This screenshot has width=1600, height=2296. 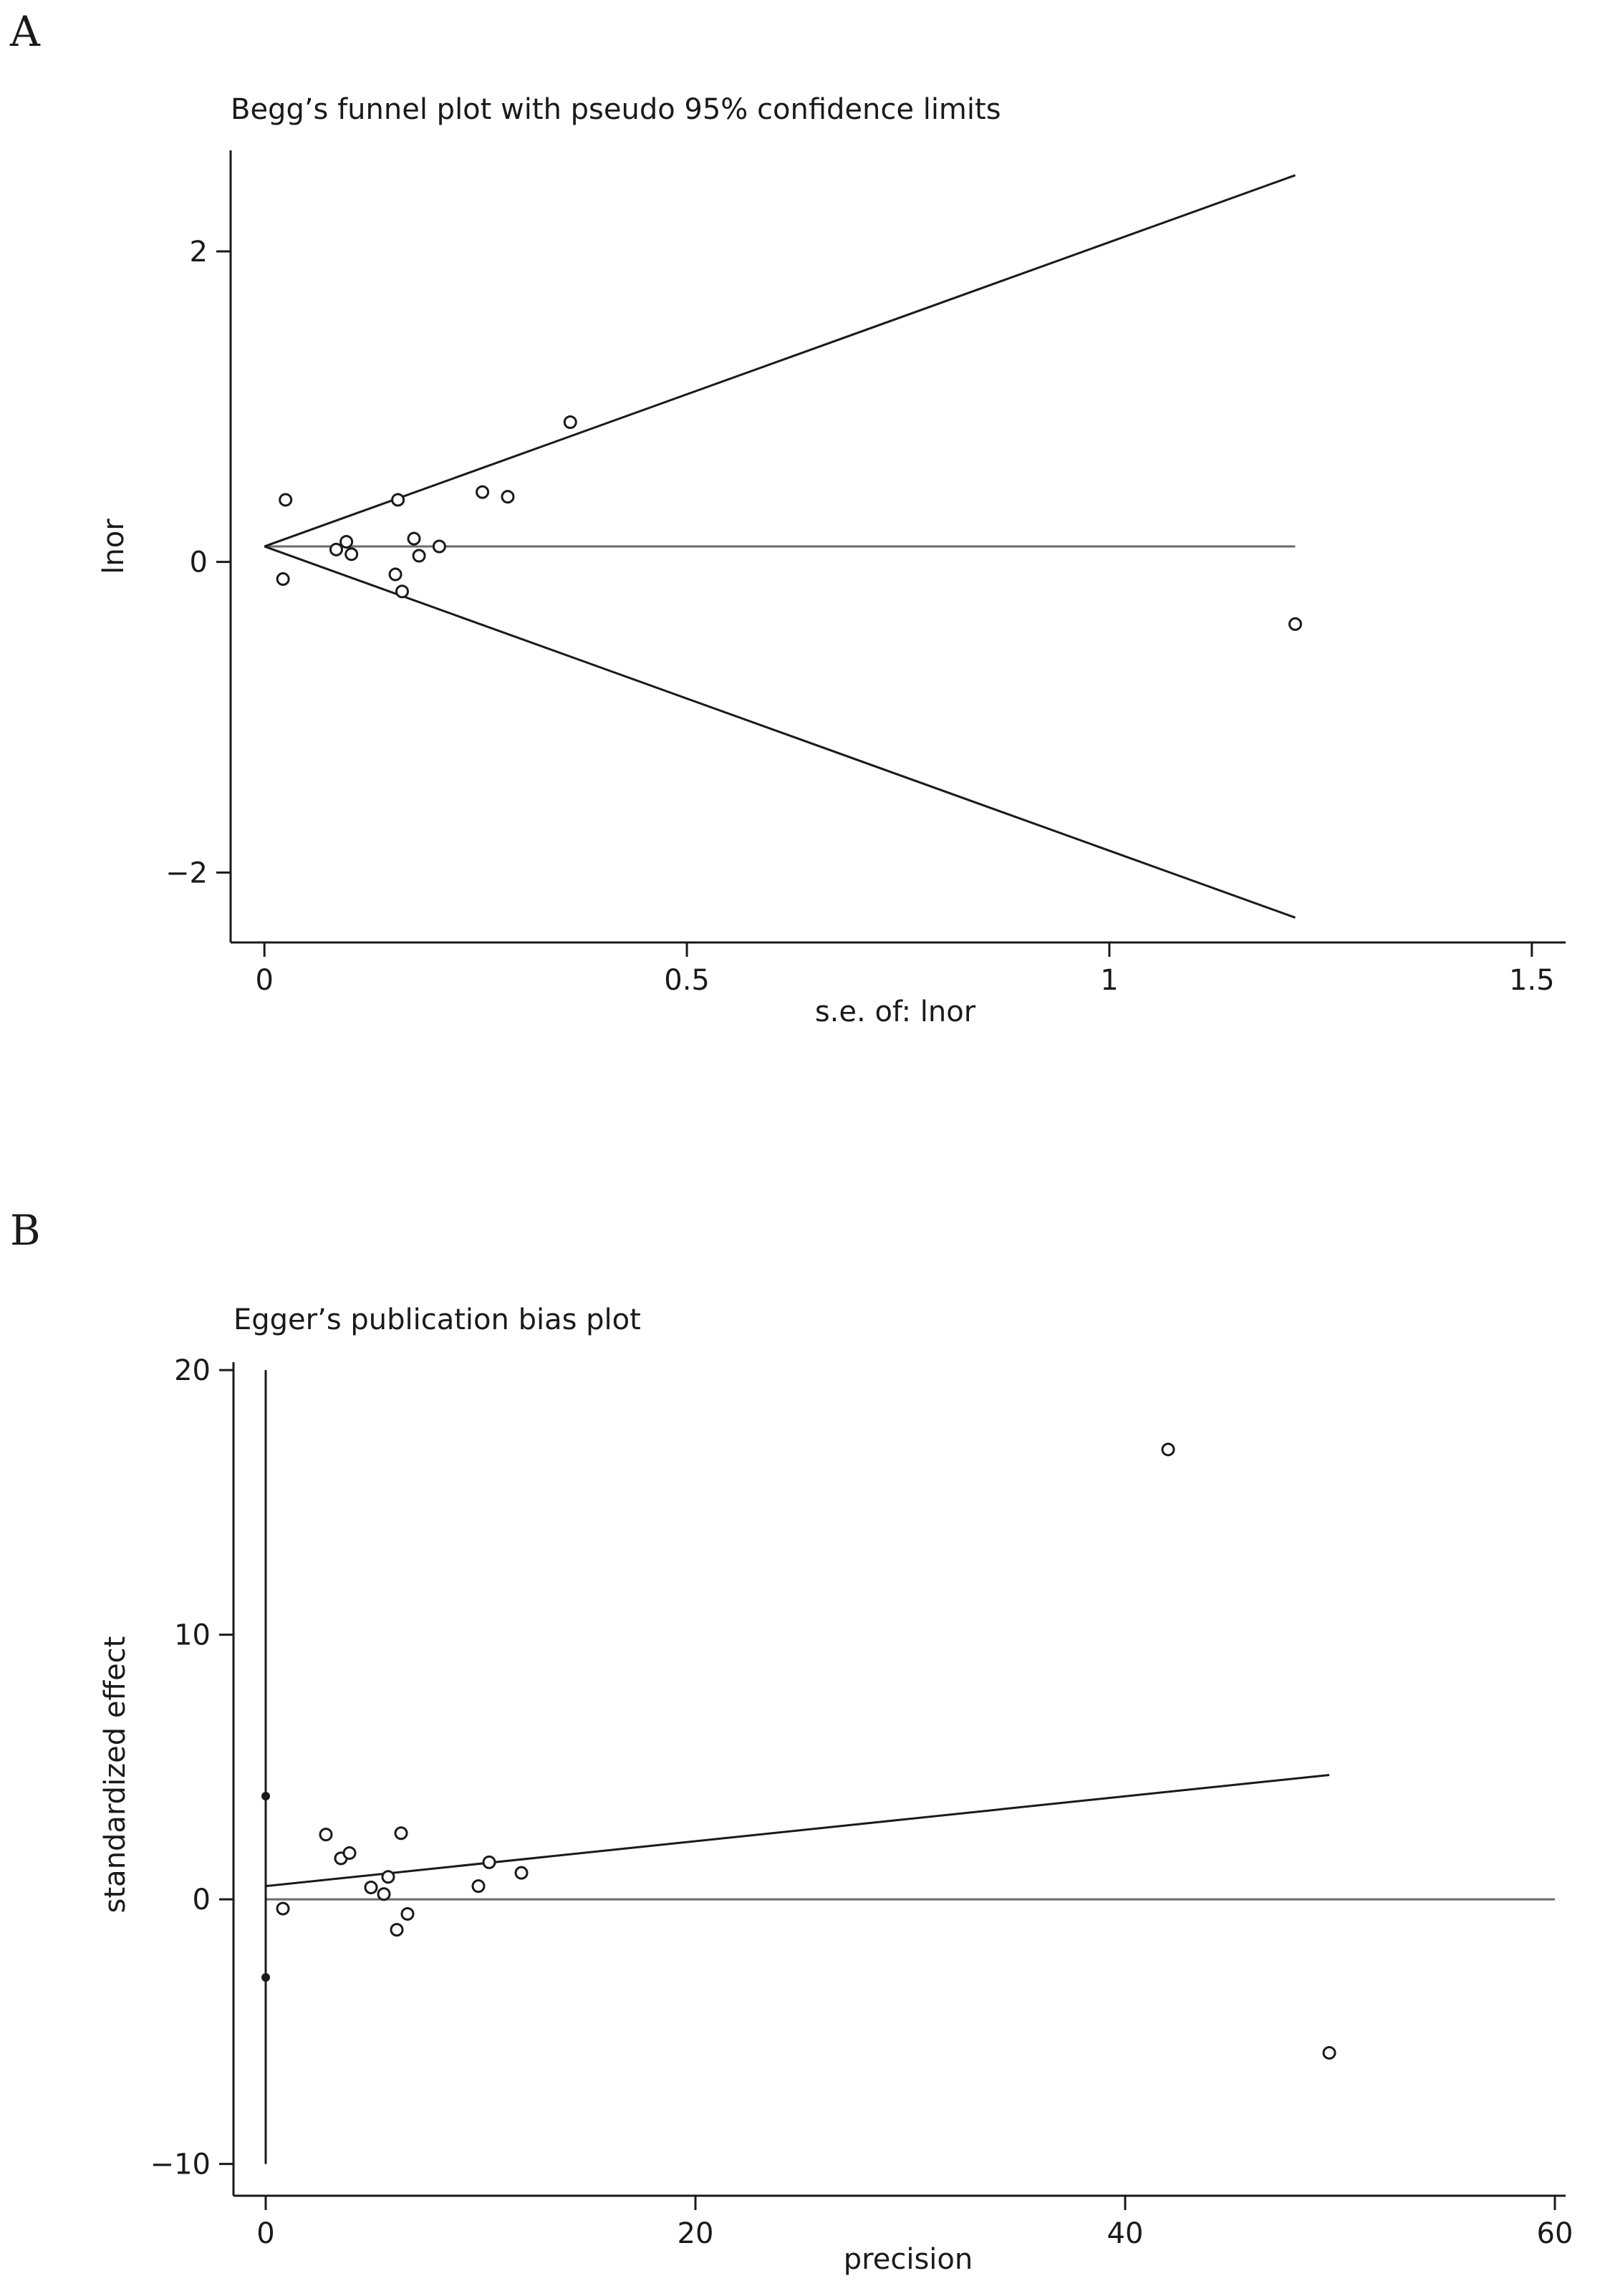 I want to click on panel-a-y-tick-label: 0, so click(x=199, y=562).